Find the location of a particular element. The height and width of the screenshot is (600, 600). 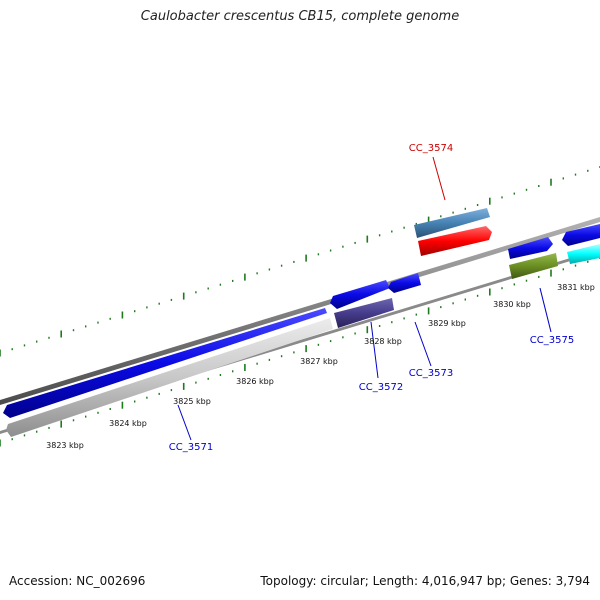

gene-label-cc-3573: CC_3573 is located at coordinates (431, 373).